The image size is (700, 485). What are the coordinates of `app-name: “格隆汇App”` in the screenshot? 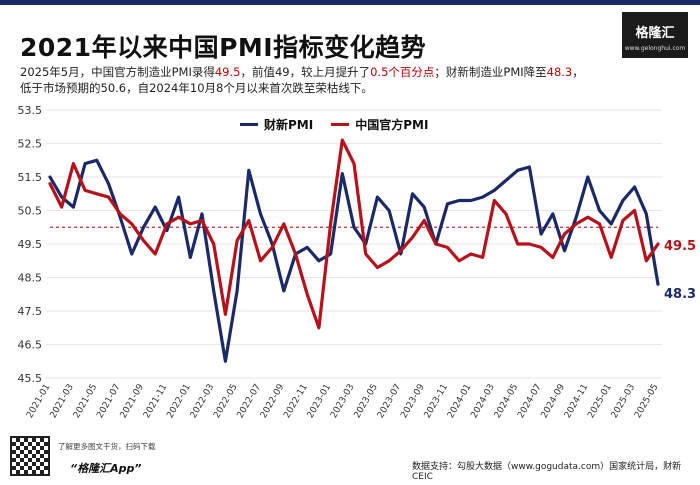 It's located at (106, 468).